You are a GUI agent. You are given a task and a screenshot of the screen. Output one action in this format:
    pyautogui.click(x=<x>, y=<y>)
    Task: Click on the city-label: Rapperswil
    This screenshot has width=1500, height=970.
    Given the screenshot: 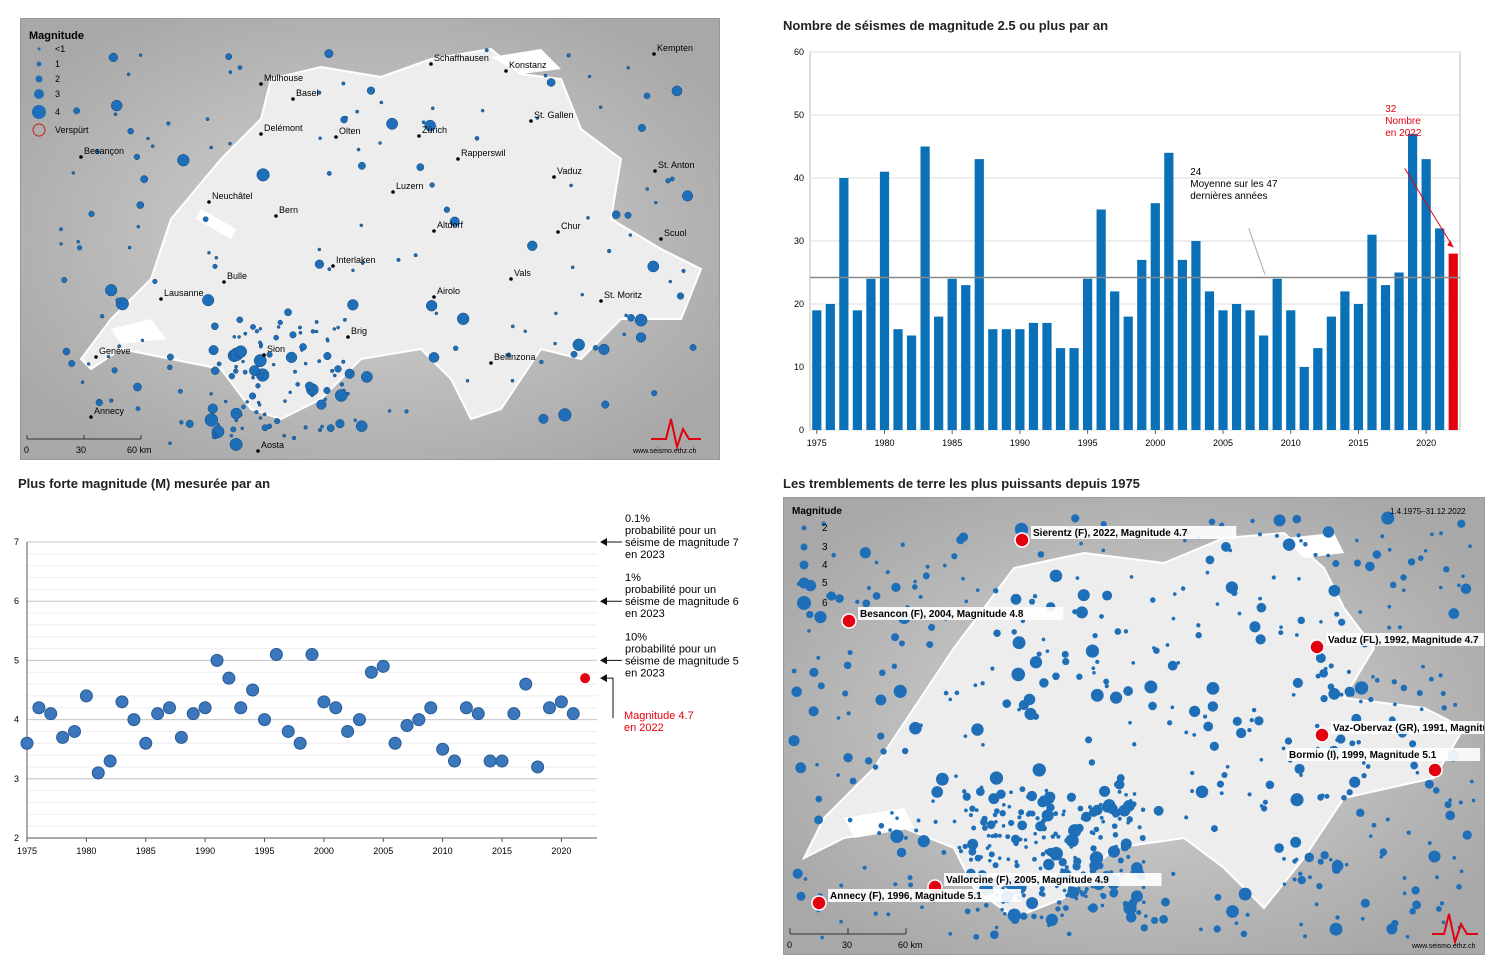 What is the action you would take?
    pyautogui.click(x=483, y=153)
    